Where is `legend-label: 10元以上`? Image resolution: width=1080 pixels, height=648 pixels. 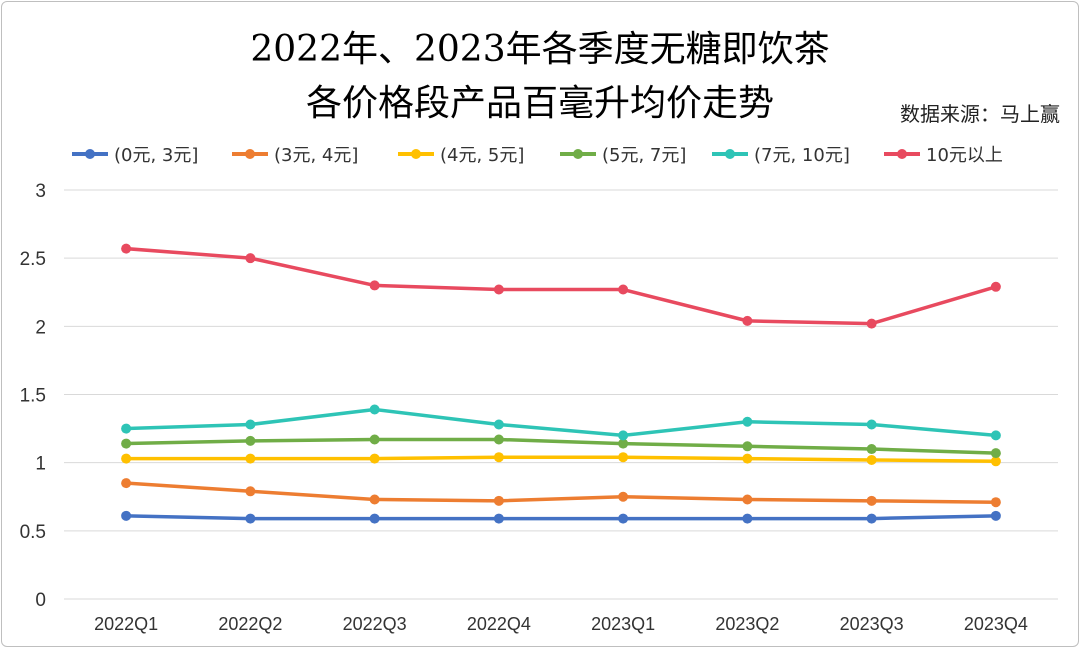 legend-label: 10元以上 is located at coordinates (964, 155).